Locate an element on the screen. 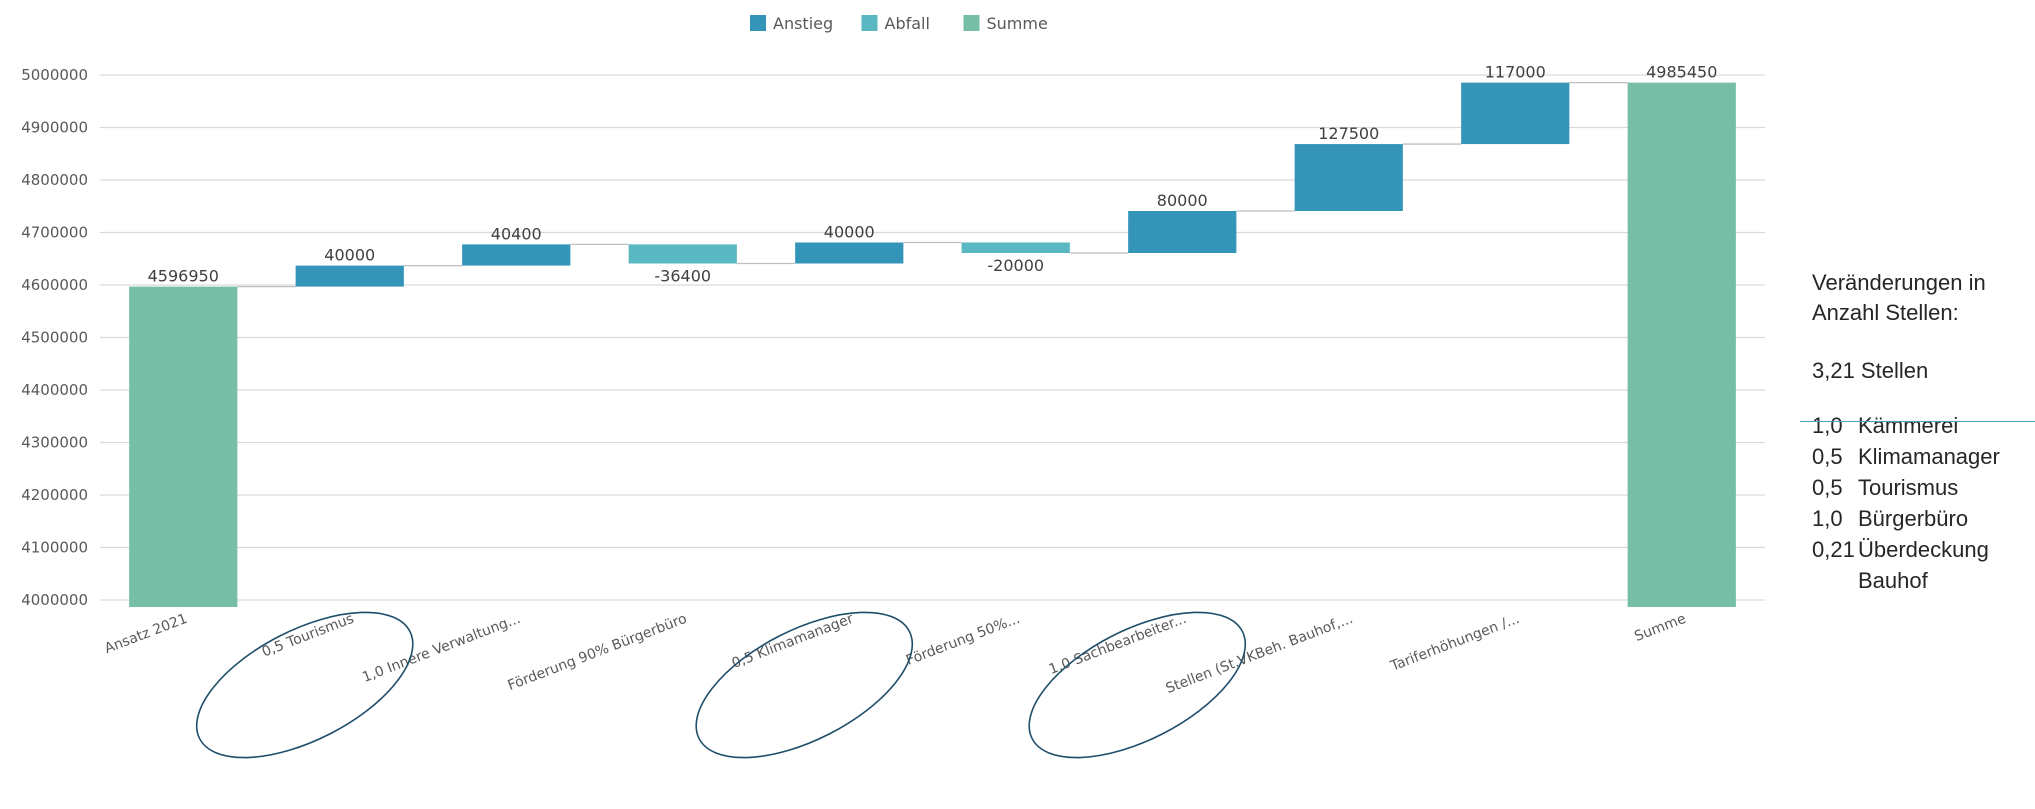 This screenshot has height=809, width=2035. x-tick-label: 0,5 Klimamanager is located at coordinates (793, 641).